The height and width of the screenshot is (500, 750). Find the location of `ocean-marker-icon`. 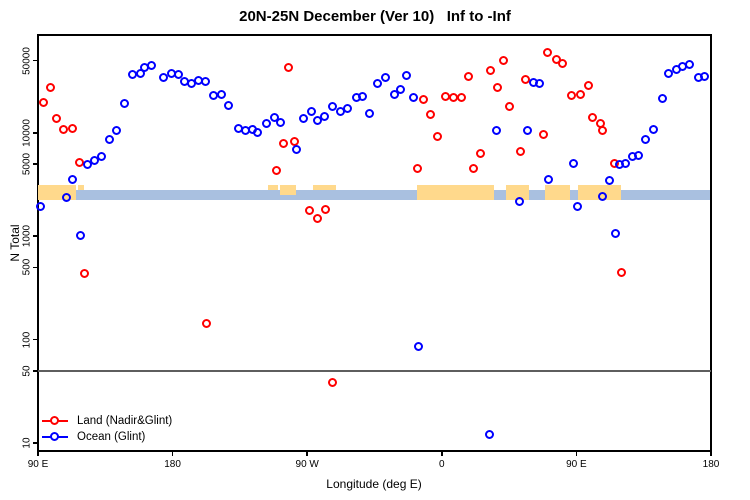

ocean-marker-icon is located at coordinates (55, 437).